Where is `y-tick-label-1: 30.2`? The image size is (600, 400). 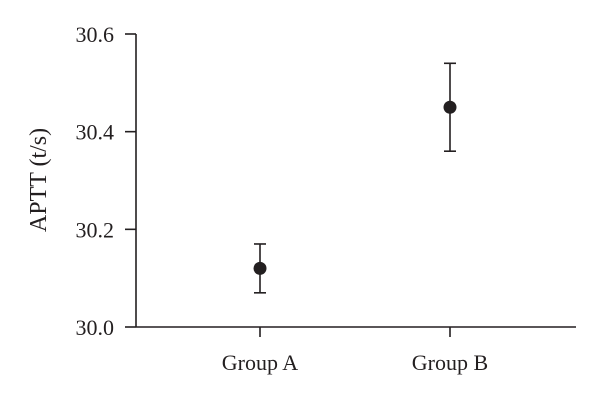 y-tick-label-1: 30.2 is located at coordinates (95, 229).